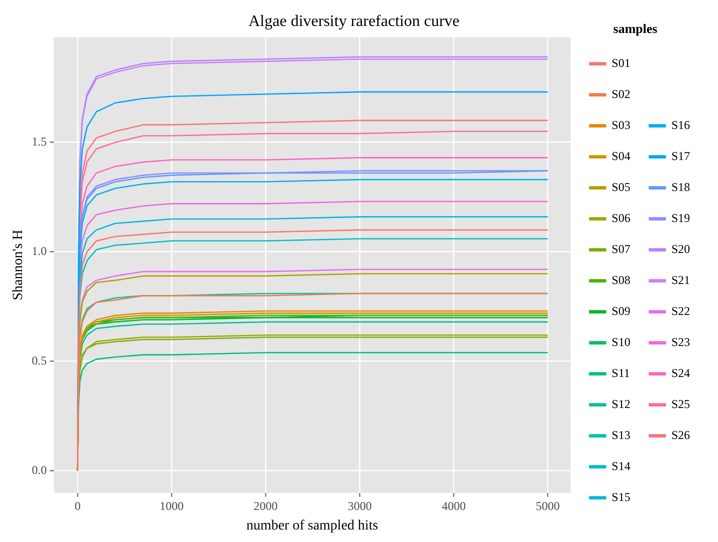 This screenshot has width=718, height=542. What do you see at coordinates (621, 341) in the screenshot?
I see `legend-label: S10` at bounding box center [621, 341].